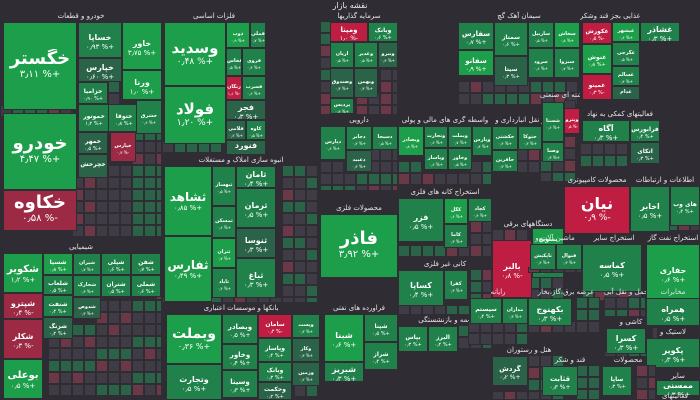 The width and height of the screenshot is (700, 400). Describe the element at coordinates (617, 381) in the screenshot. I see `symbol-tile: ساپا ۰٫۳ %+` at that location.